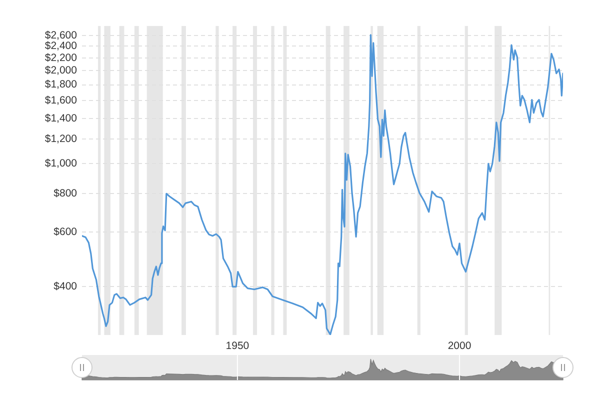  I want to click on y-tick-label: $1,400, so click(61, 118).